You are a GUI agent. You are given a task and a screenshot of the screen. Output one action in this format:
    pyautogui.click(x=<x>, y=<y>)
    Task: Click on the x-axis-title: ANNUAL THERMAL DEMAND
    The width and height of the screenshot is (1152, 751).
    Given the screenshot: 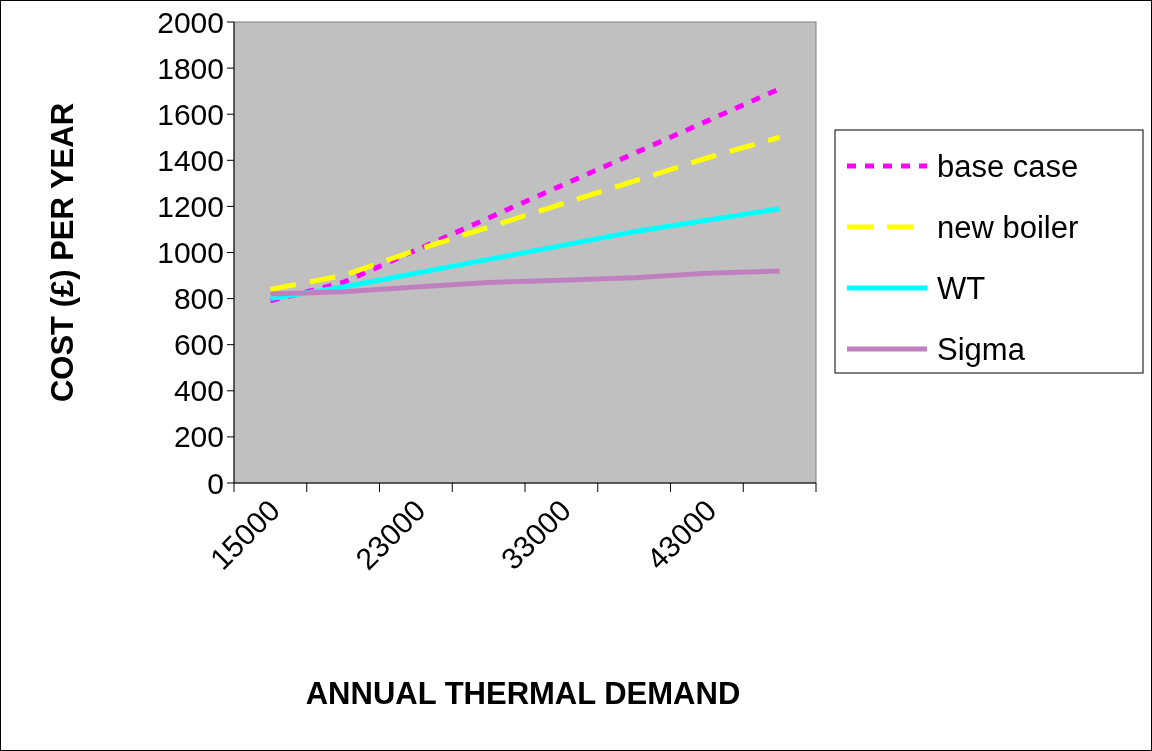 What is the action you would take?
    pyautogui.click(x=523, y=693)
    